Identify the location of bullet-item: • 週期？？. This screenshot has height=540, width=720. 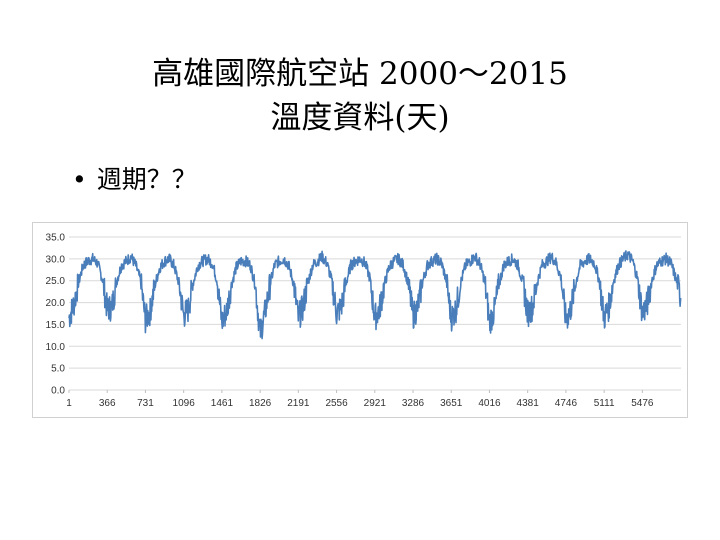
(134, 178).